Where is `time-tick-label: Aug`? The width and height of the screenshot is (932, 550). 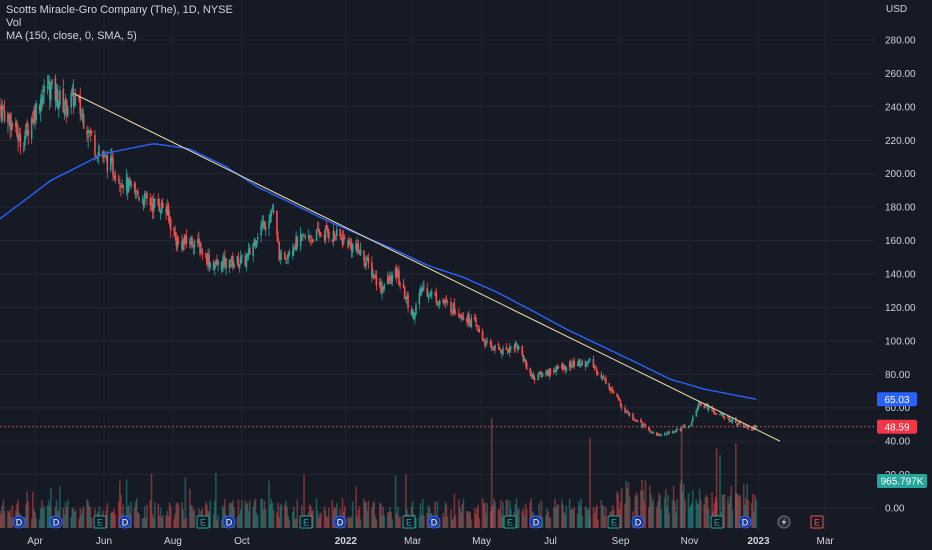
time-tick-label: Aug is located at coordinates (173, 541).